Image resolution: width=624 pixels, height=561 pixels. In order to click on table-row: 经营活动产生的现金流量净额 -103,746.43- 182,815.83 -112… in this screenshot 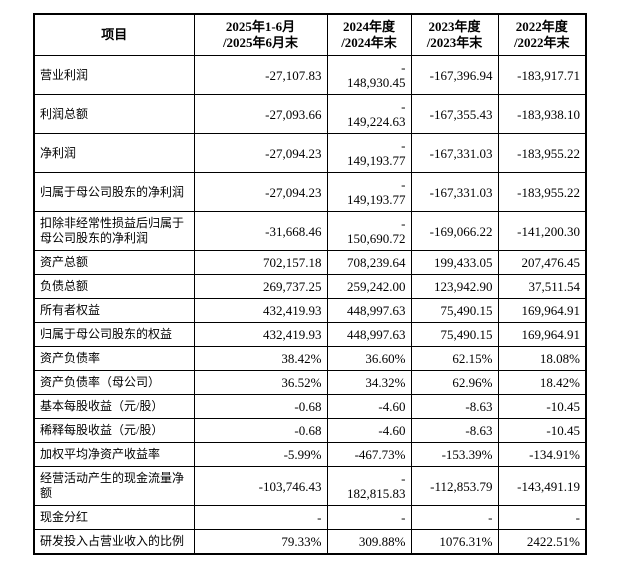, I will do `click(310, 486)`.